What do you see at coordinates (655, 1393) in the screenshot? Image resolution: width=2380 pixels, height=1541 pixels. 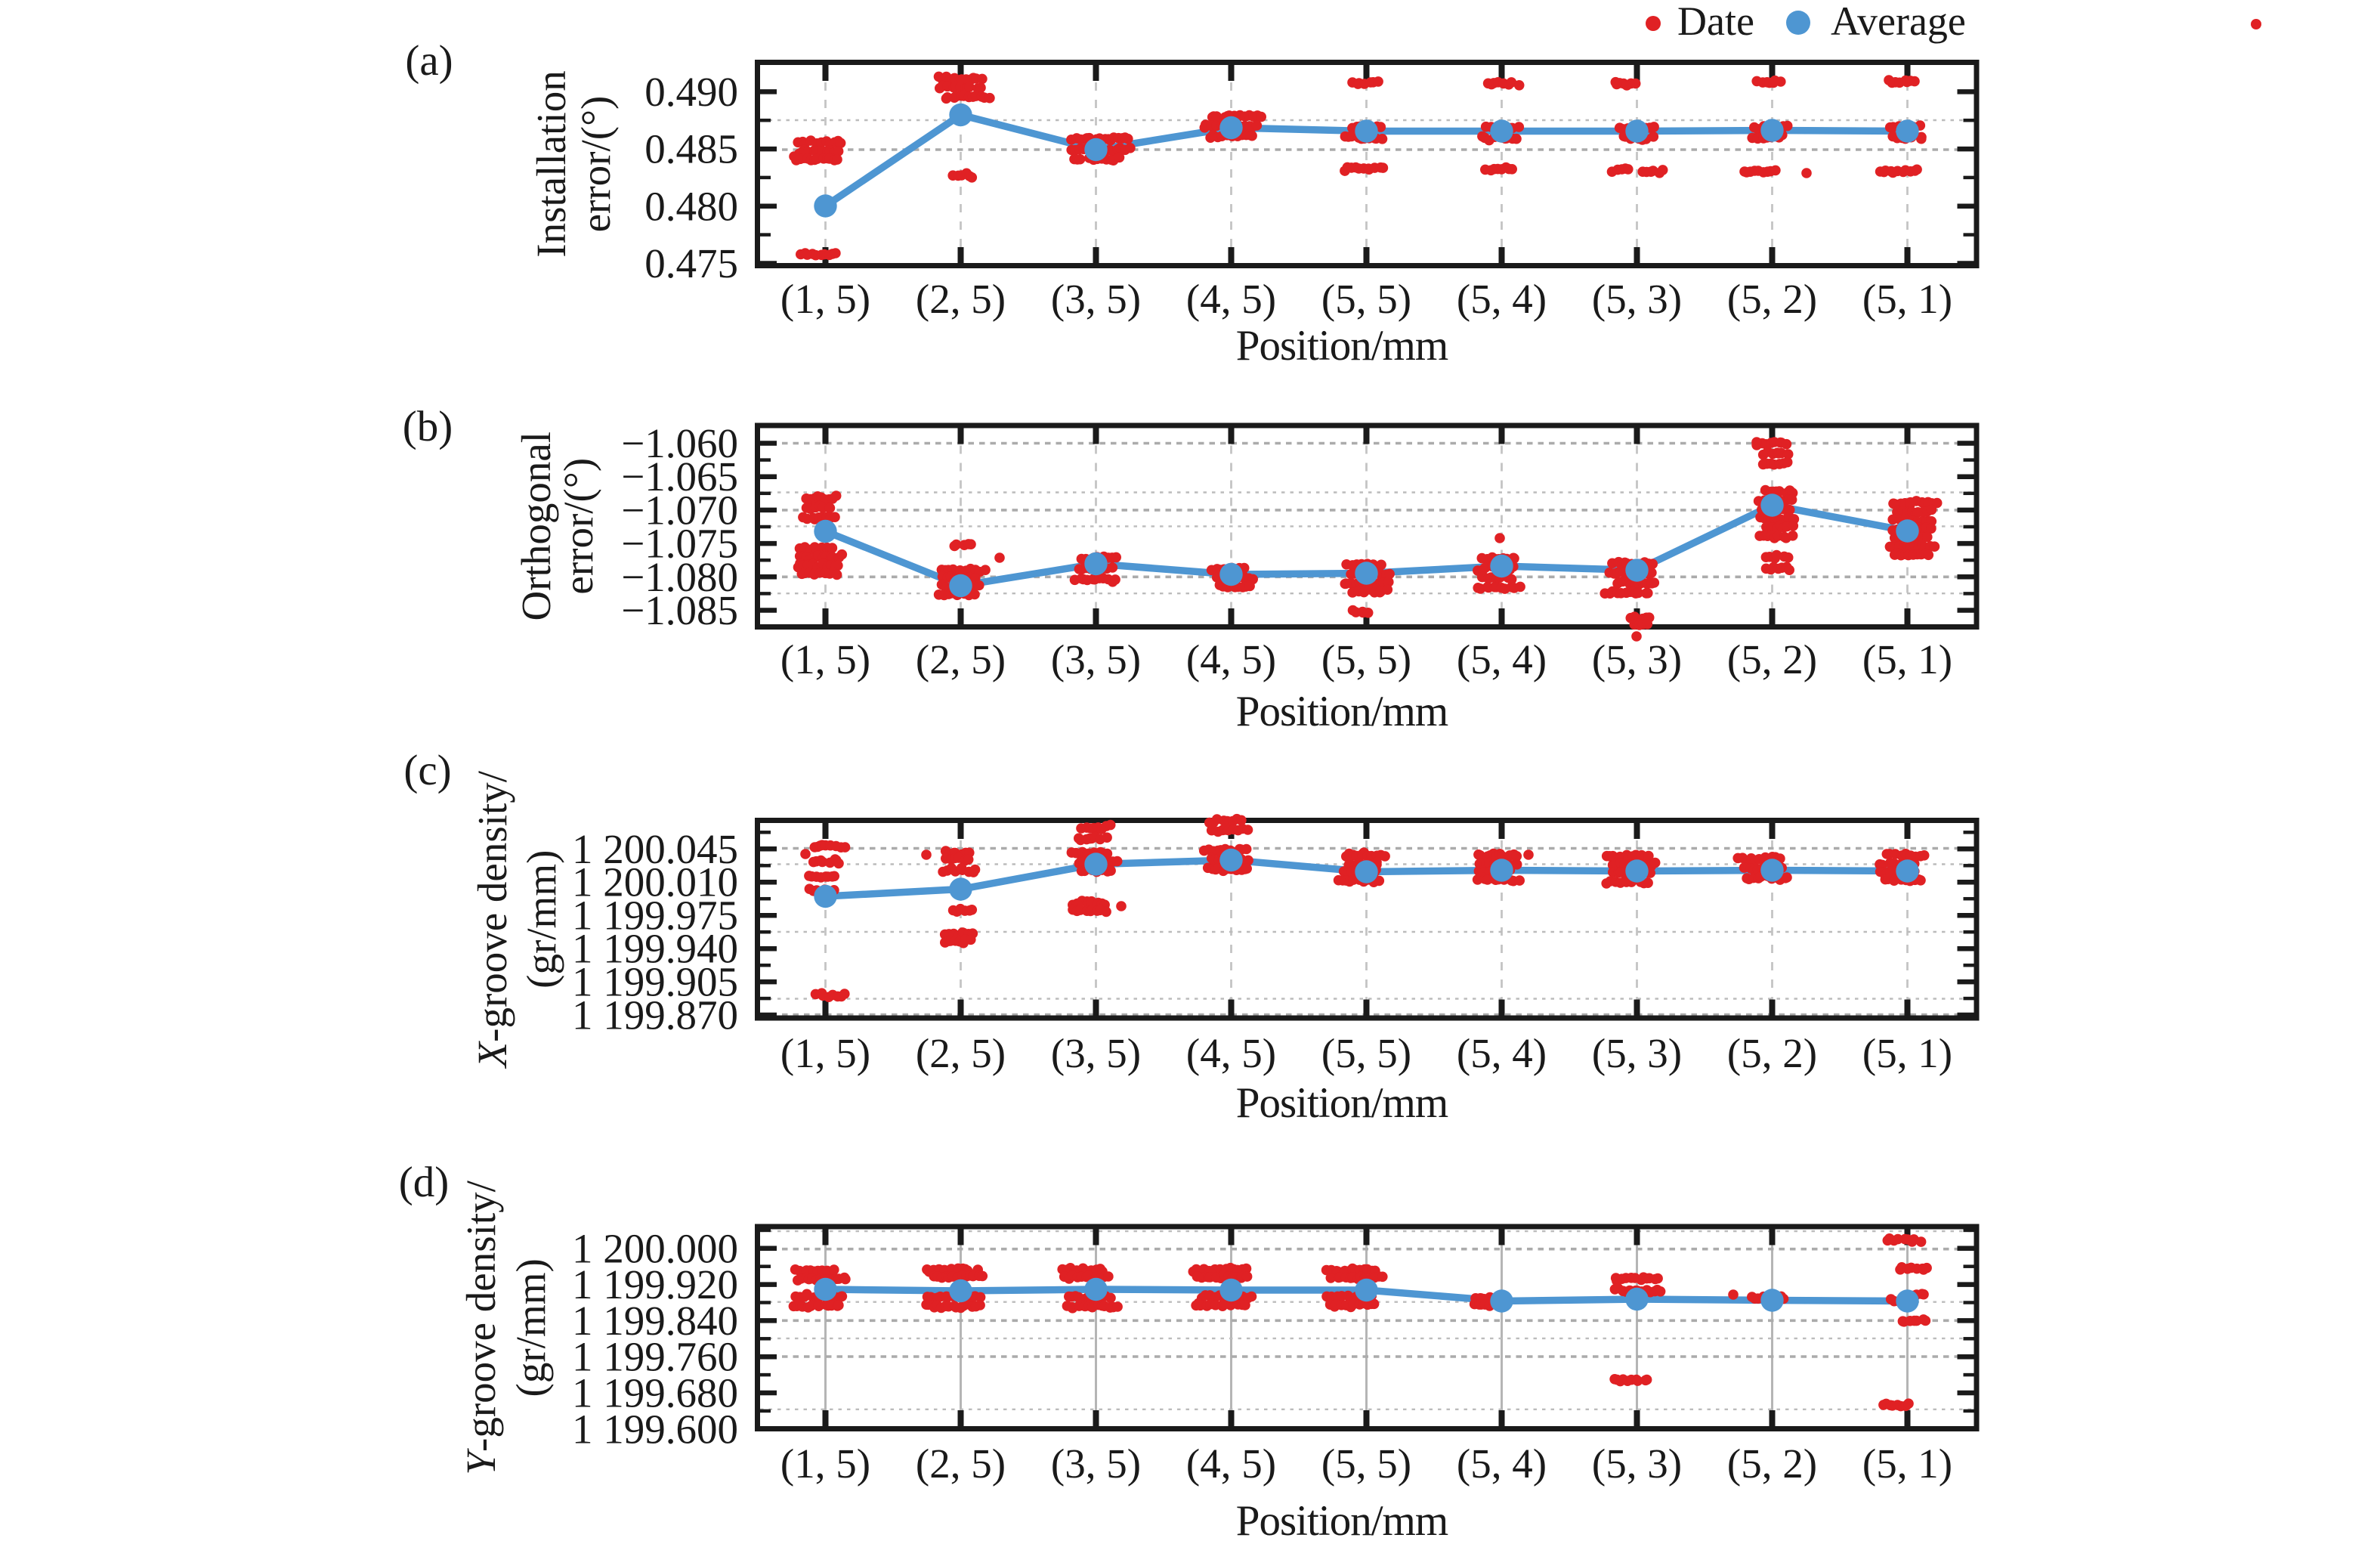 I see `svg-text: 1 199.680` at bounding box center [655, 1393].